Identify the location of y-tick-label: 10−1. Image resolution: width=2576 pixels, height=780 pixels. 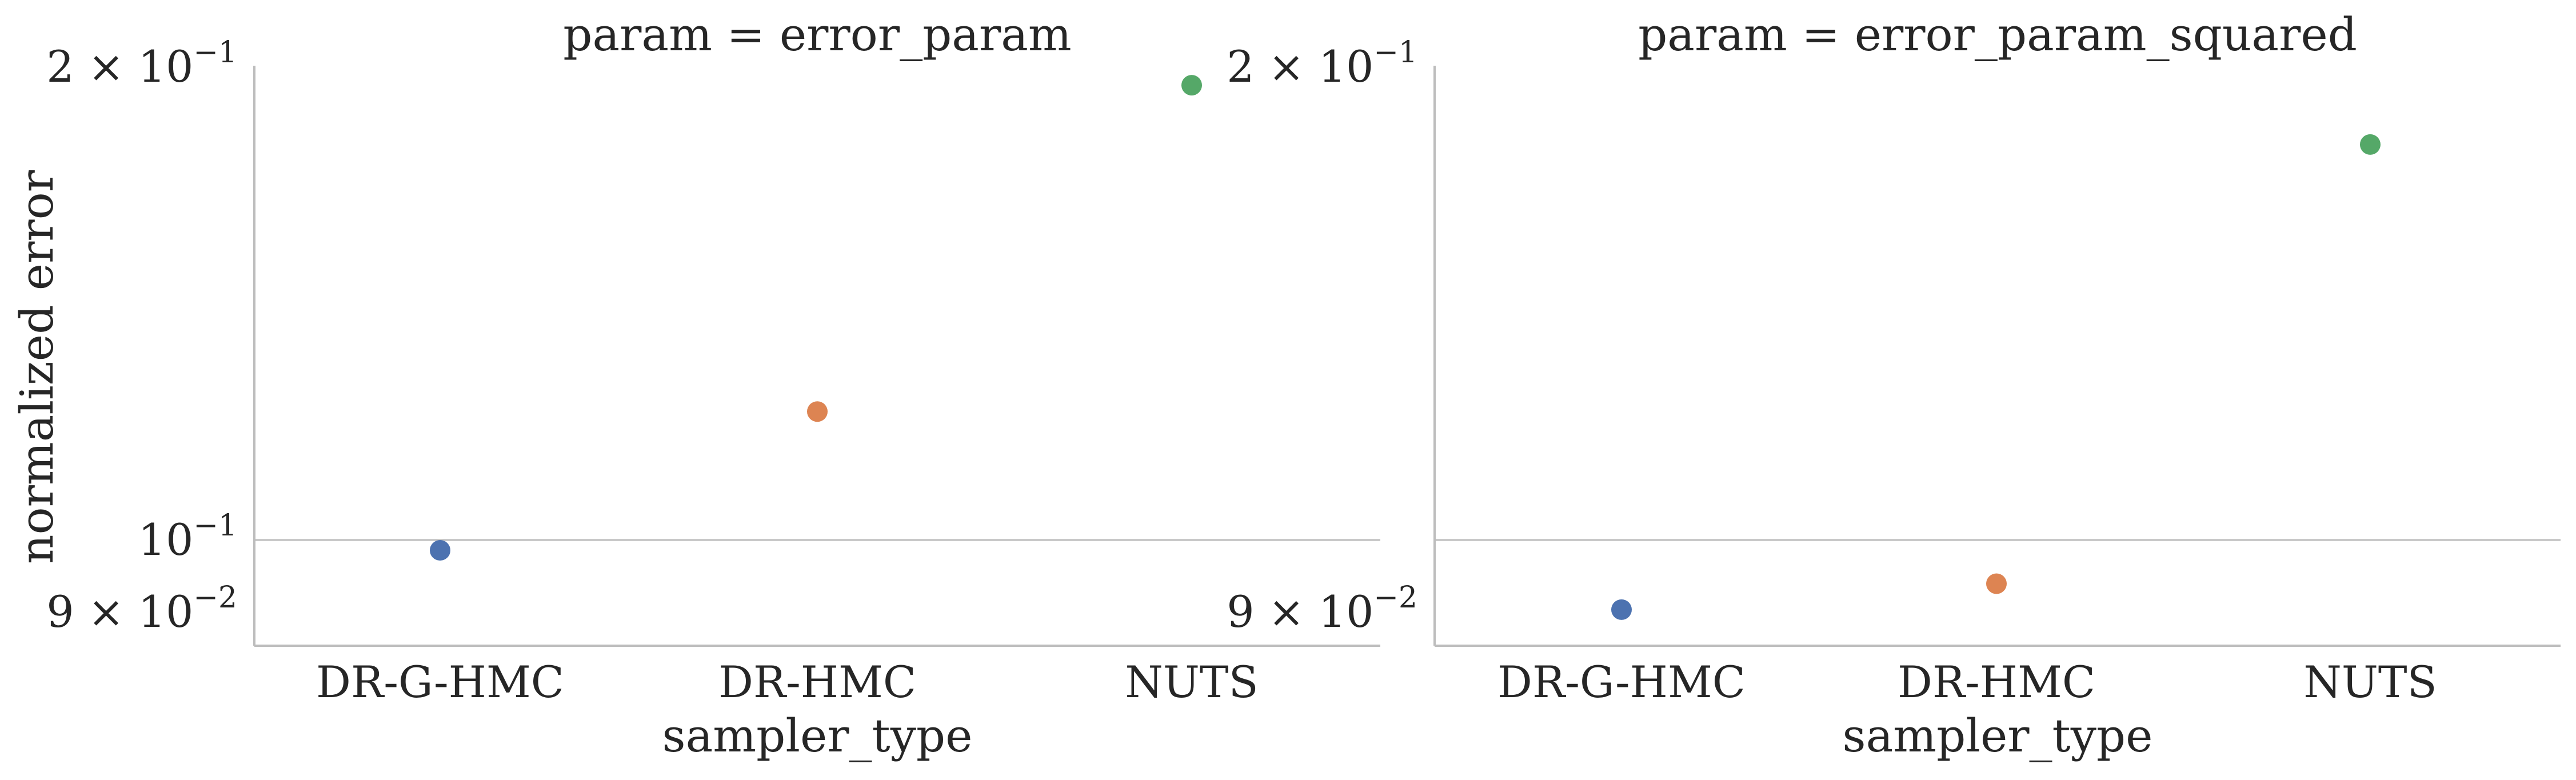
(188, 537).